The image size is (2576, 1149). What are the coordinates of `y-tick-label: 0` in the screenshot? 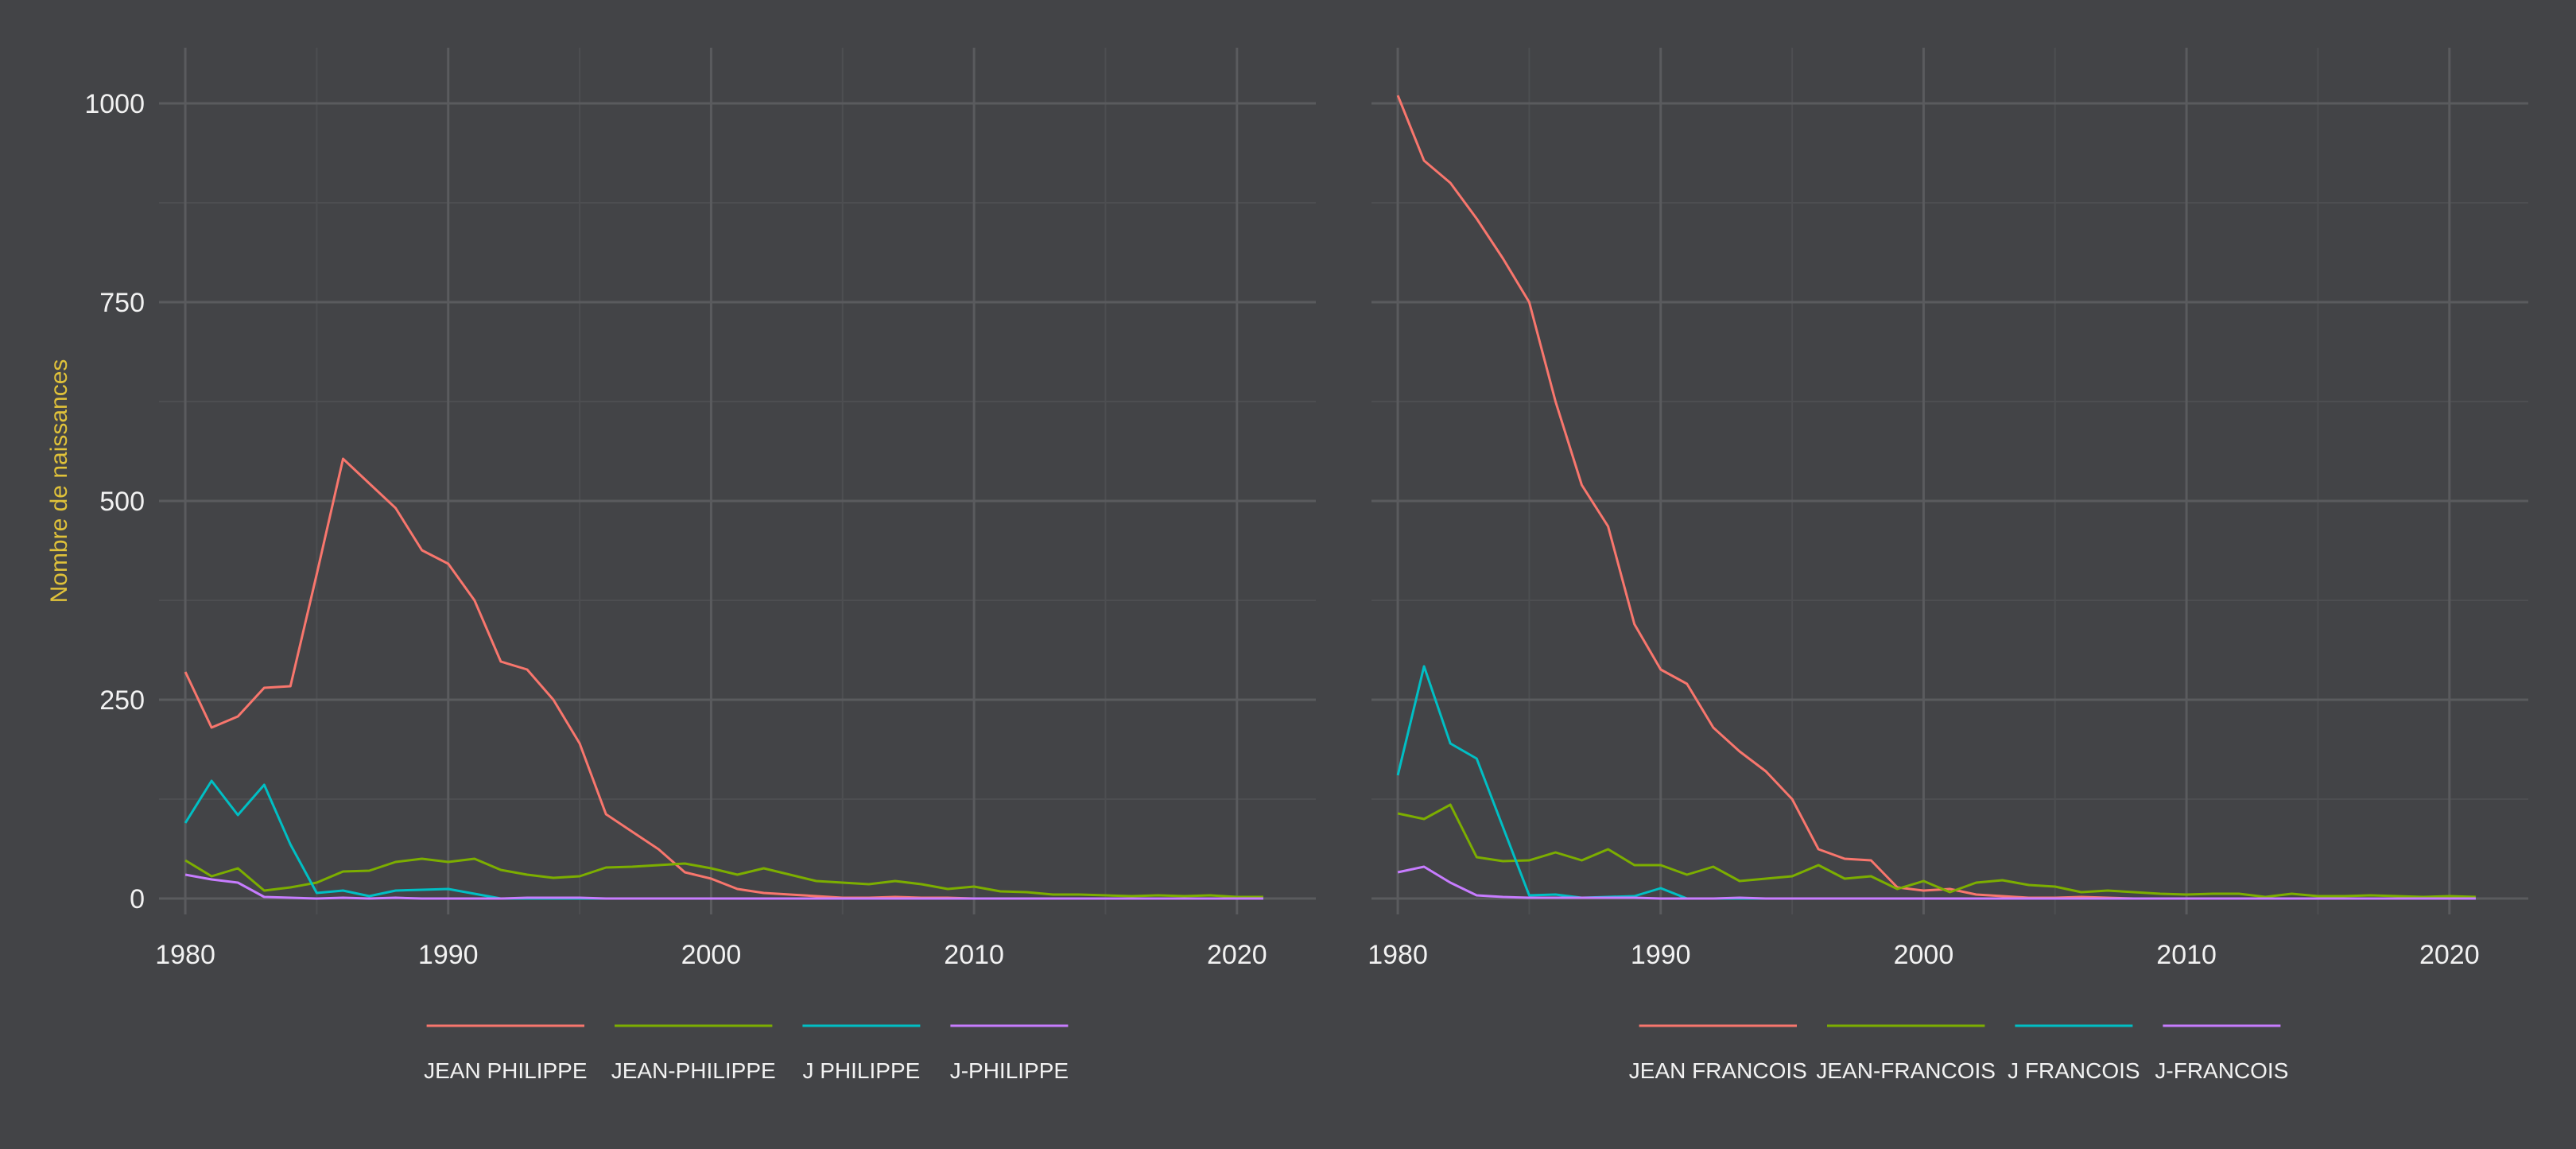 It's located at (137, 899).